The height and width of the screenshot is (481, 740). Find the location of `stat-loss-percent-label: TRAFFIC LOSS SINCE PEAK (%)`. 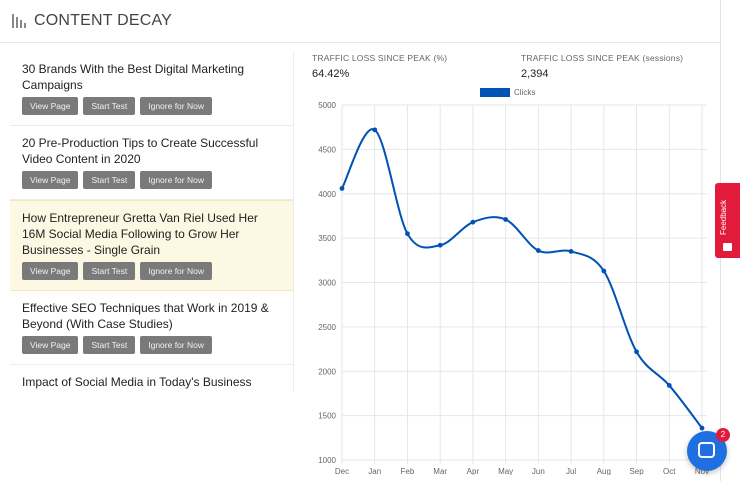

stat-loss-percent-label: TRAFFIC LOSS SINCE PEAK (%) is located at coordinates (380, 58).